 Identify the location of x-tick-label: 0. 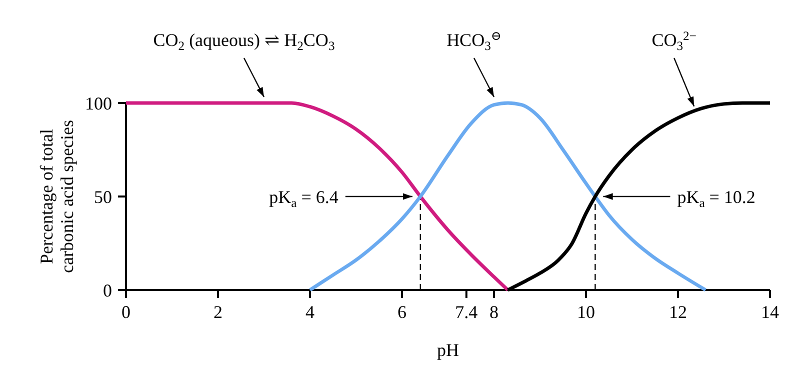
(126, 312).